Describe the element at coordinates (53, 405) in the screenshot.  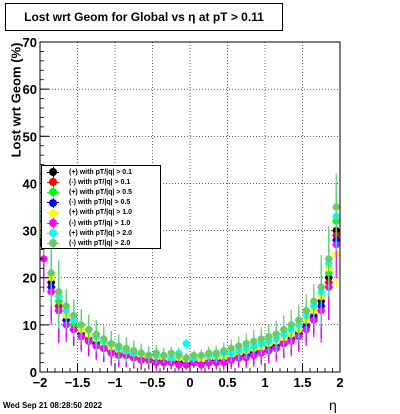
I see `datestamp: Wed Sep 21 08:28:50 2022` at that location.